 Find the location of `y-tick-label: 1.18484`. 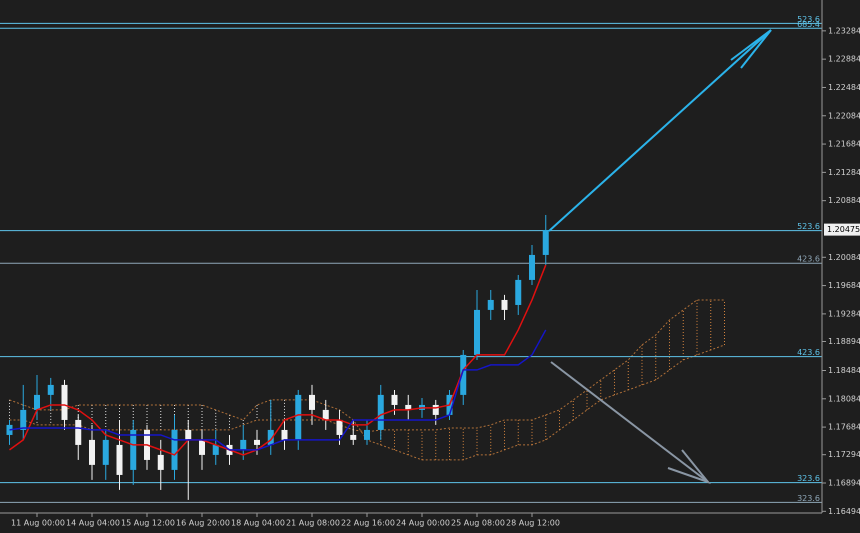

y-tick-label: 1.18484 is located at coordinates (844, 370).